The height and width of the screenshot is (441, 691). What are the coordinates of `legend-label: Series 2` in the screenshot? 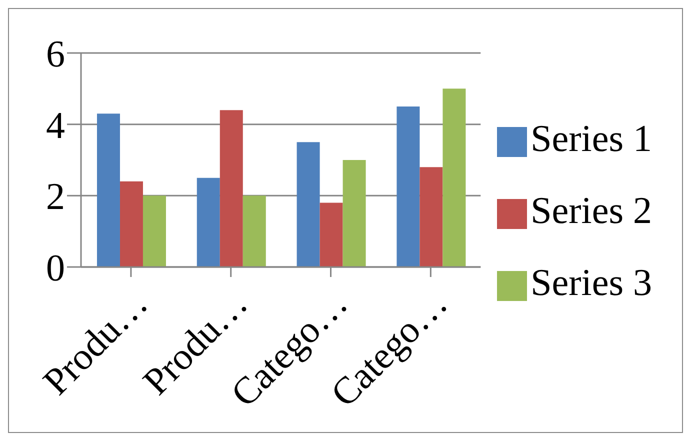 It's located at (591, 211).